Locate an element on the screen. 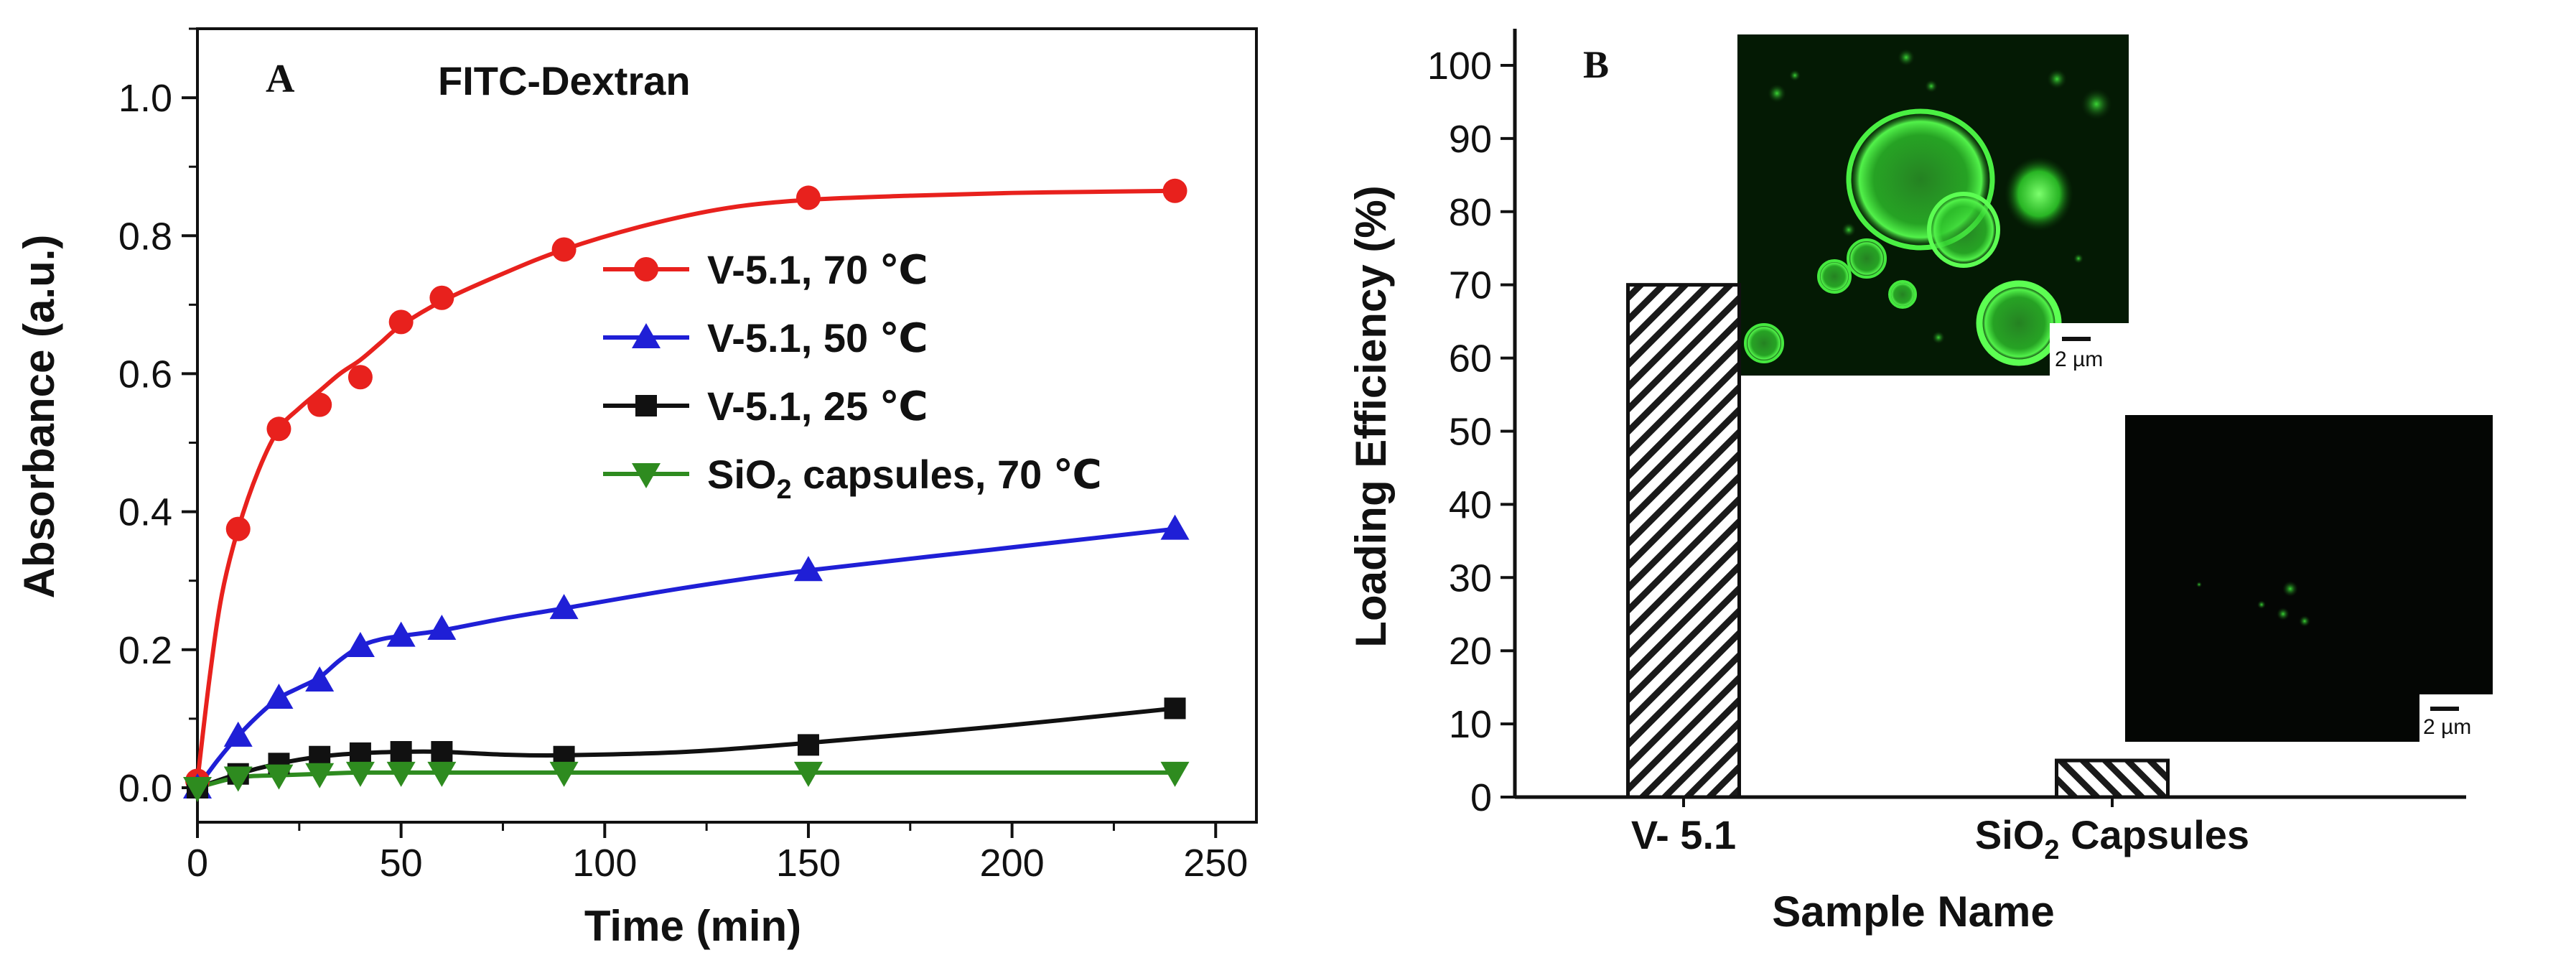 Image resolution: width=2576 pixels, height=973 pixels. panel-b-y-tick-label: 60 is located at coordinates (1470, 359).